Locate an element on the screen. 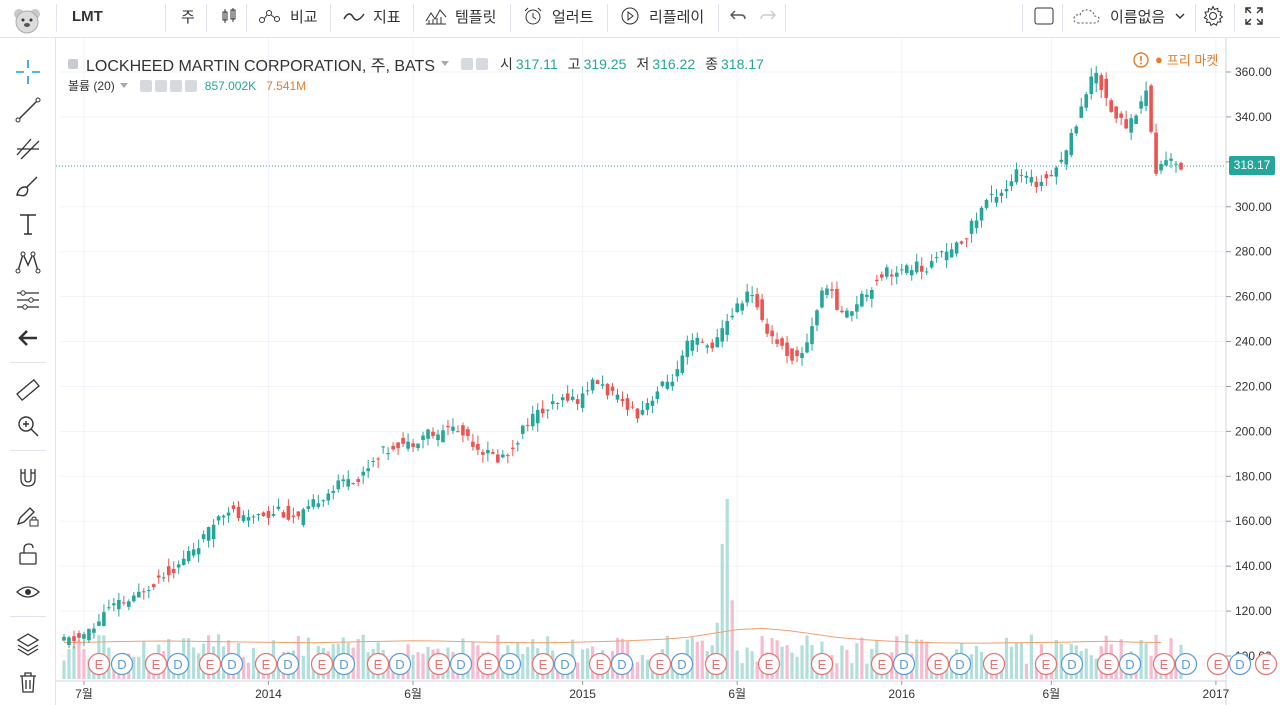 Image resolution: width=1280 pixels, height=705 pixels. measure-tool is located at coordinates (28, 390).